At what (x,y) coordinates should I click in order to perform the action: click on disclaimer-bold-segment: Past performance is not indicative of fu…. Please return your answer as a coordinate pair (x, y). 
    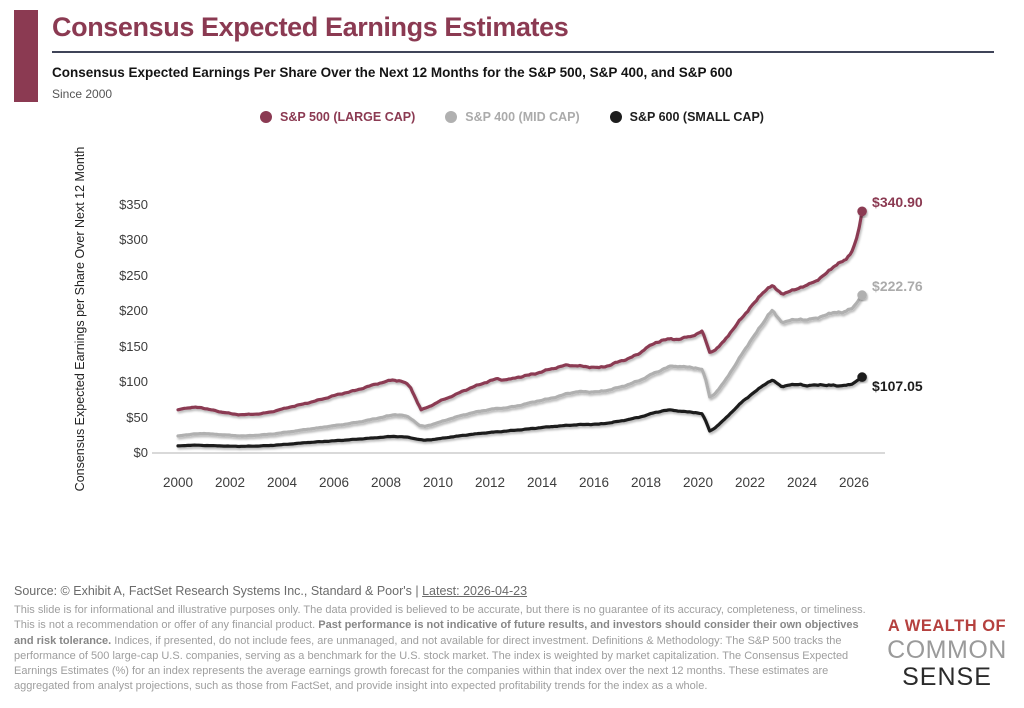
    Looking at the image, I should click on (436, 633).